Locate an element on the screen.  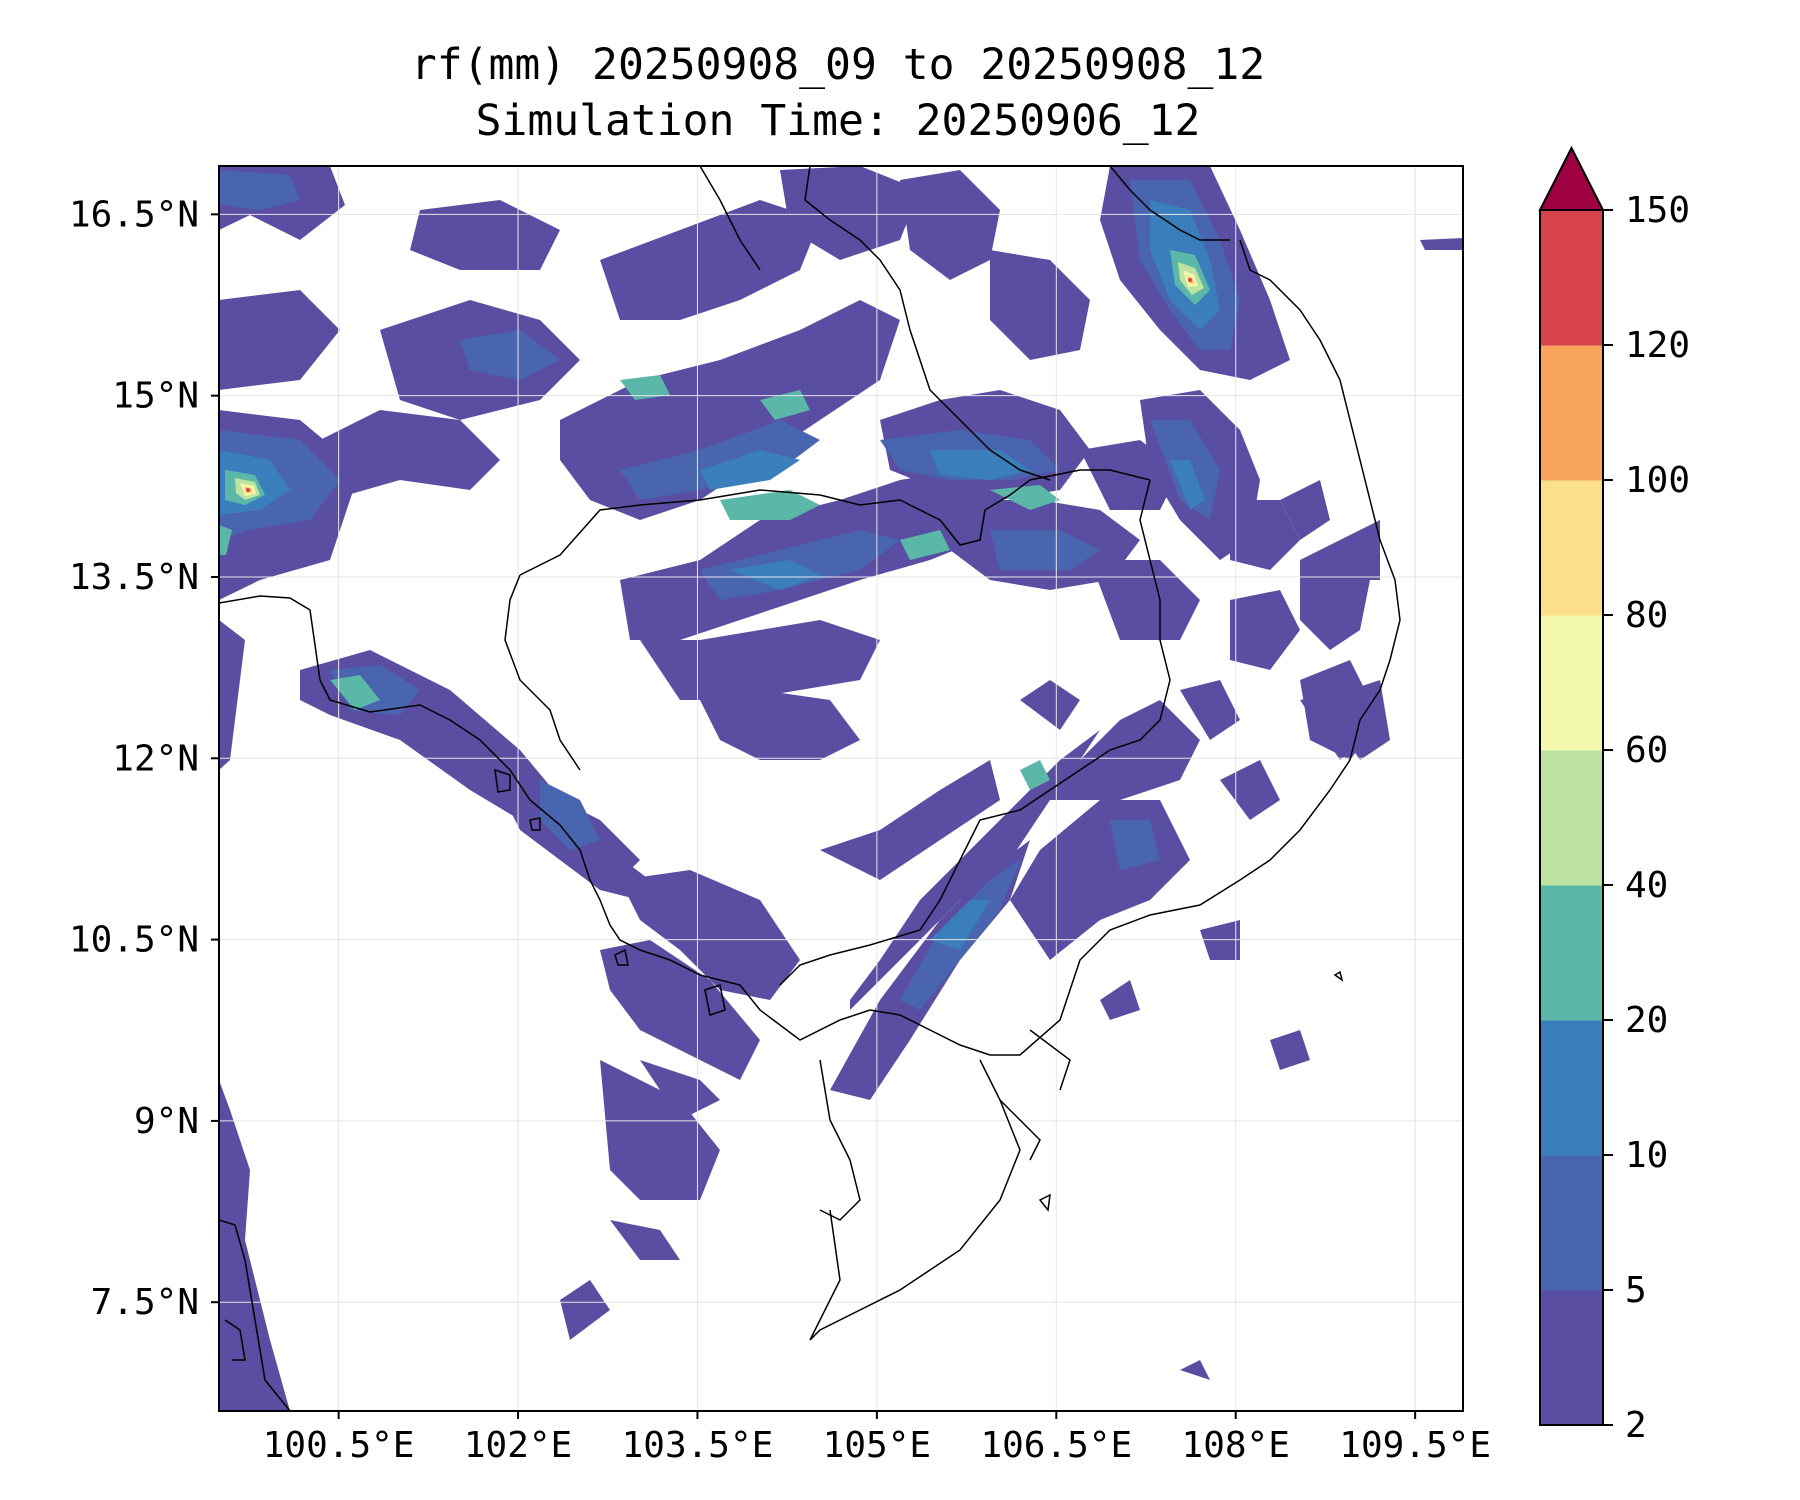
colorbar-label: 40 is located at coordinates (1646, 885).